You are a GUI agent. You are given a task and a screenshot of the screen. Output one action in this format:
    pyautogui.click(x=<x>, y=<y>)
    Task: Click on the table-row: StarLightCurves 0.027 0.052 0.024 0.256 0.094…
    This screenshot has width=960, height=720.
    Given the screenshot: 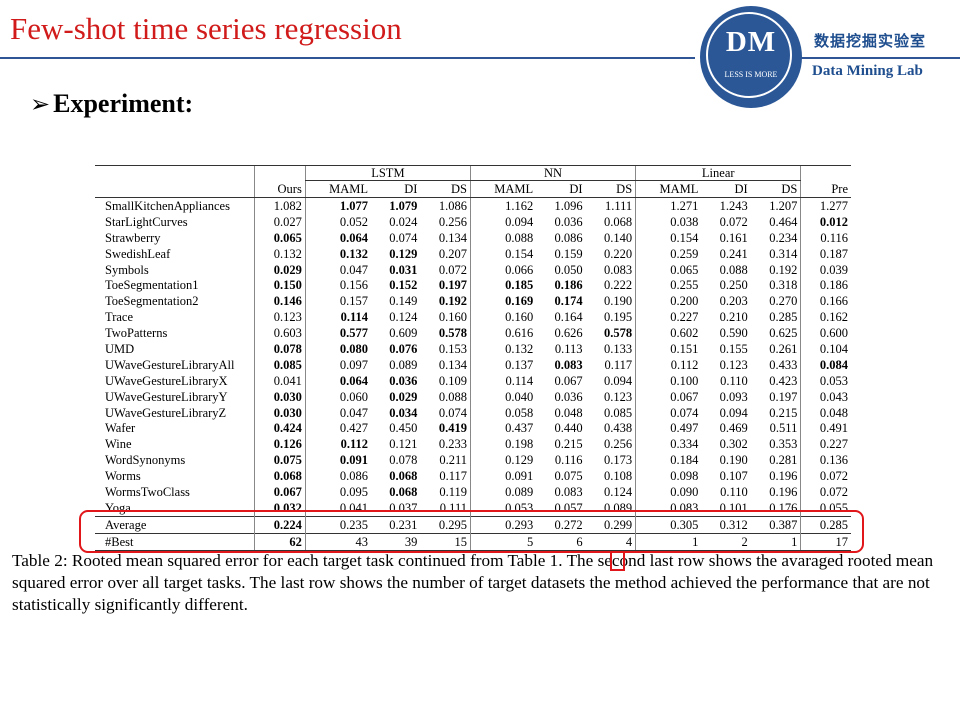 What is the action you would take?
    pyautogui.click(x=473, y=221)
    